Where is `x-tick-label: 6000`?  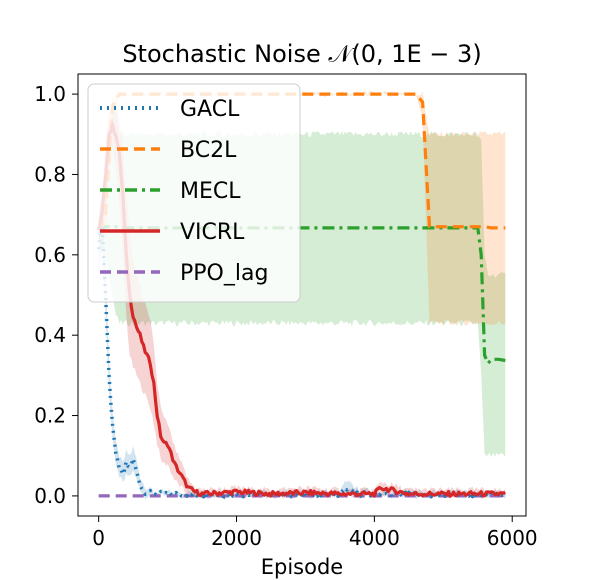 x-tick-label: 6000 is located at coordinates (512, 538).